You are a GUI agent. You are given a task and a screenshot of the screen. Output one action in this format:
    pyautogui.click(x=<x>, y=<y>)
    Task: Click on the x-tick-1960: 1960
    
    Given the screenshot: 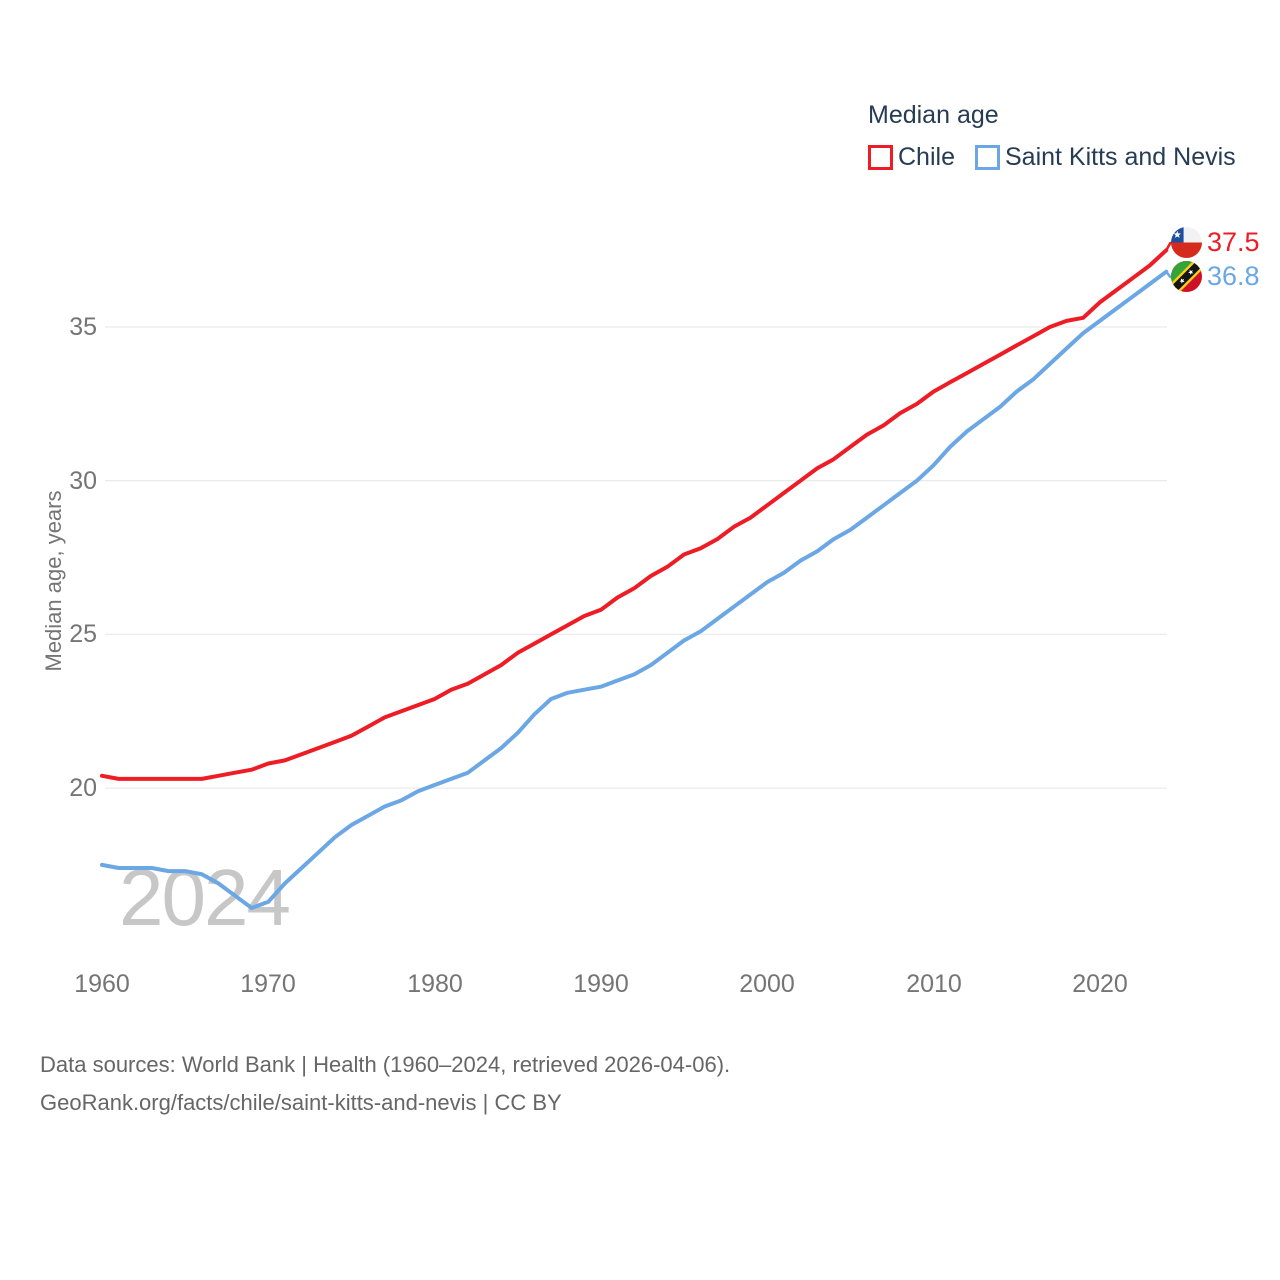 What is the action you would take?
    pyautogui.click(x=102, y=984)
    